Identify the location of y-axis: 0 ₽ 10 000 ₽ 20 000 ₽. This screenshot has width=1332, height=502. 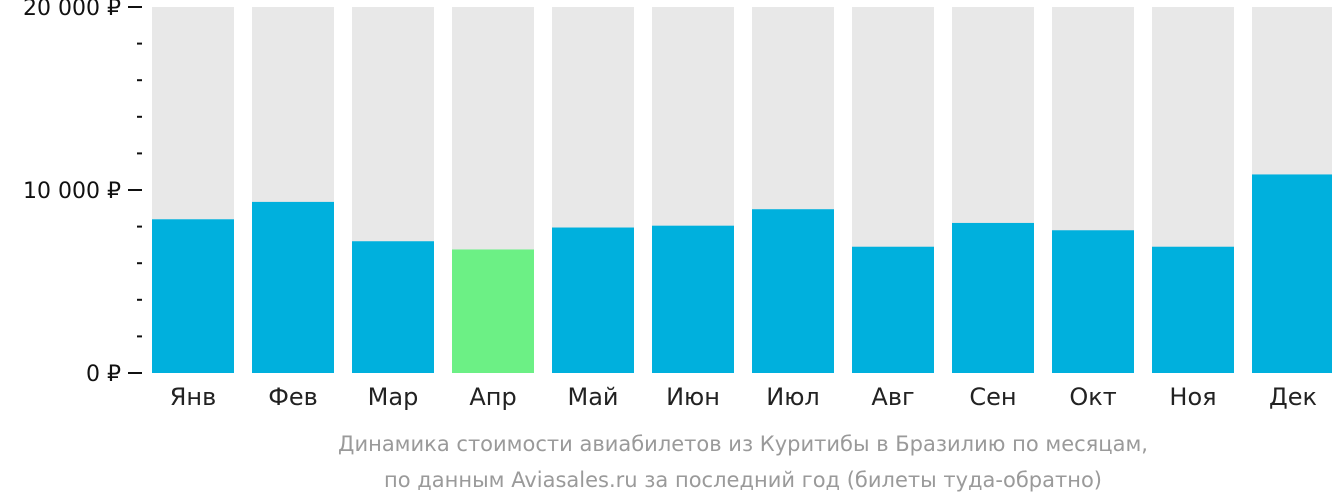
(82, 193).